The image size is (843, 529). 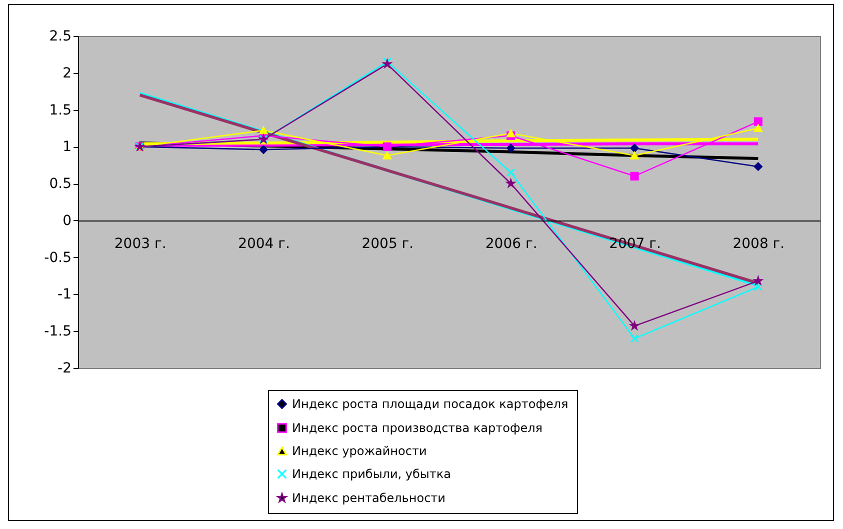 I want to click on x-tick-label: 2005 г., so click(x=388, y=244).